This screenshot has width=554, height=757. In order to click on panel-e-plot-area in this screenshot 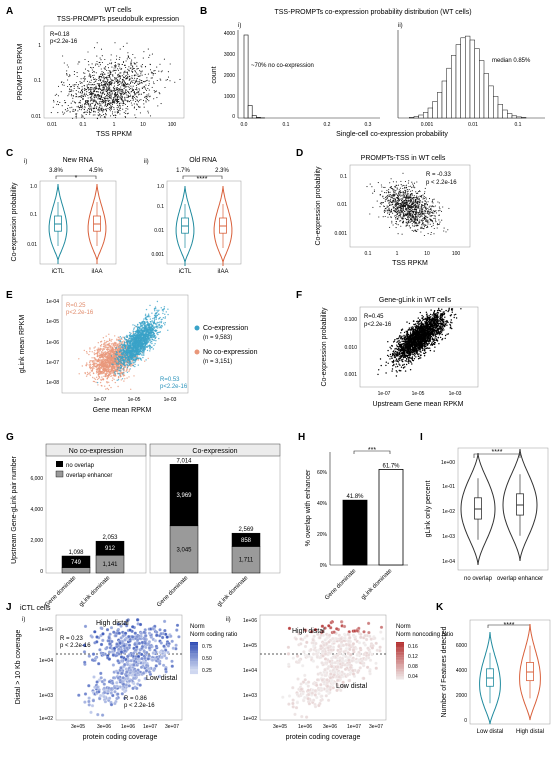, I will do `click(125, 344)`.